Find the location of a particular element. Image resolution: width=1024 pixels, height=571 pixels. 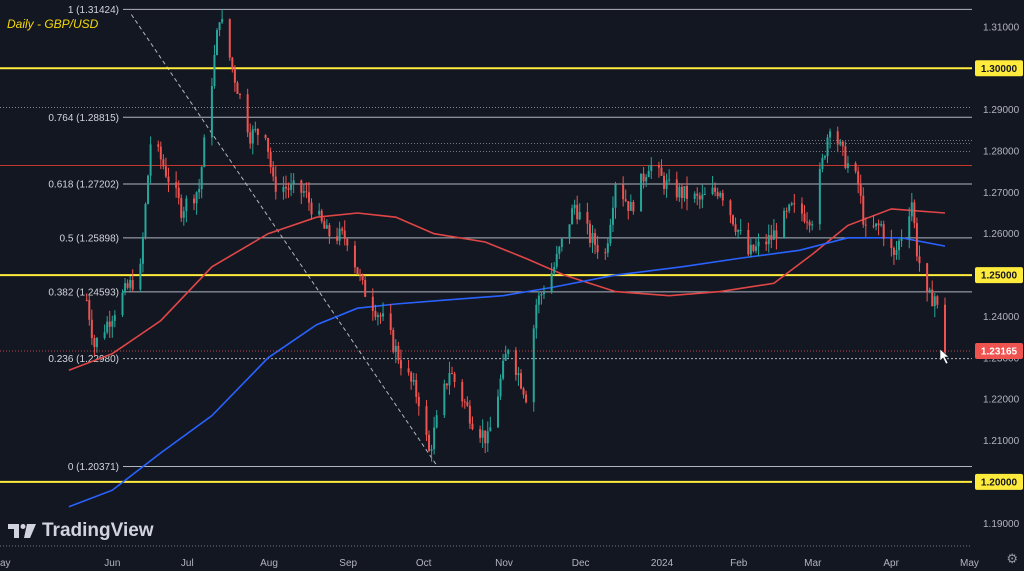

level-price-label: 1.20000 is located at coordinates (999, 482).